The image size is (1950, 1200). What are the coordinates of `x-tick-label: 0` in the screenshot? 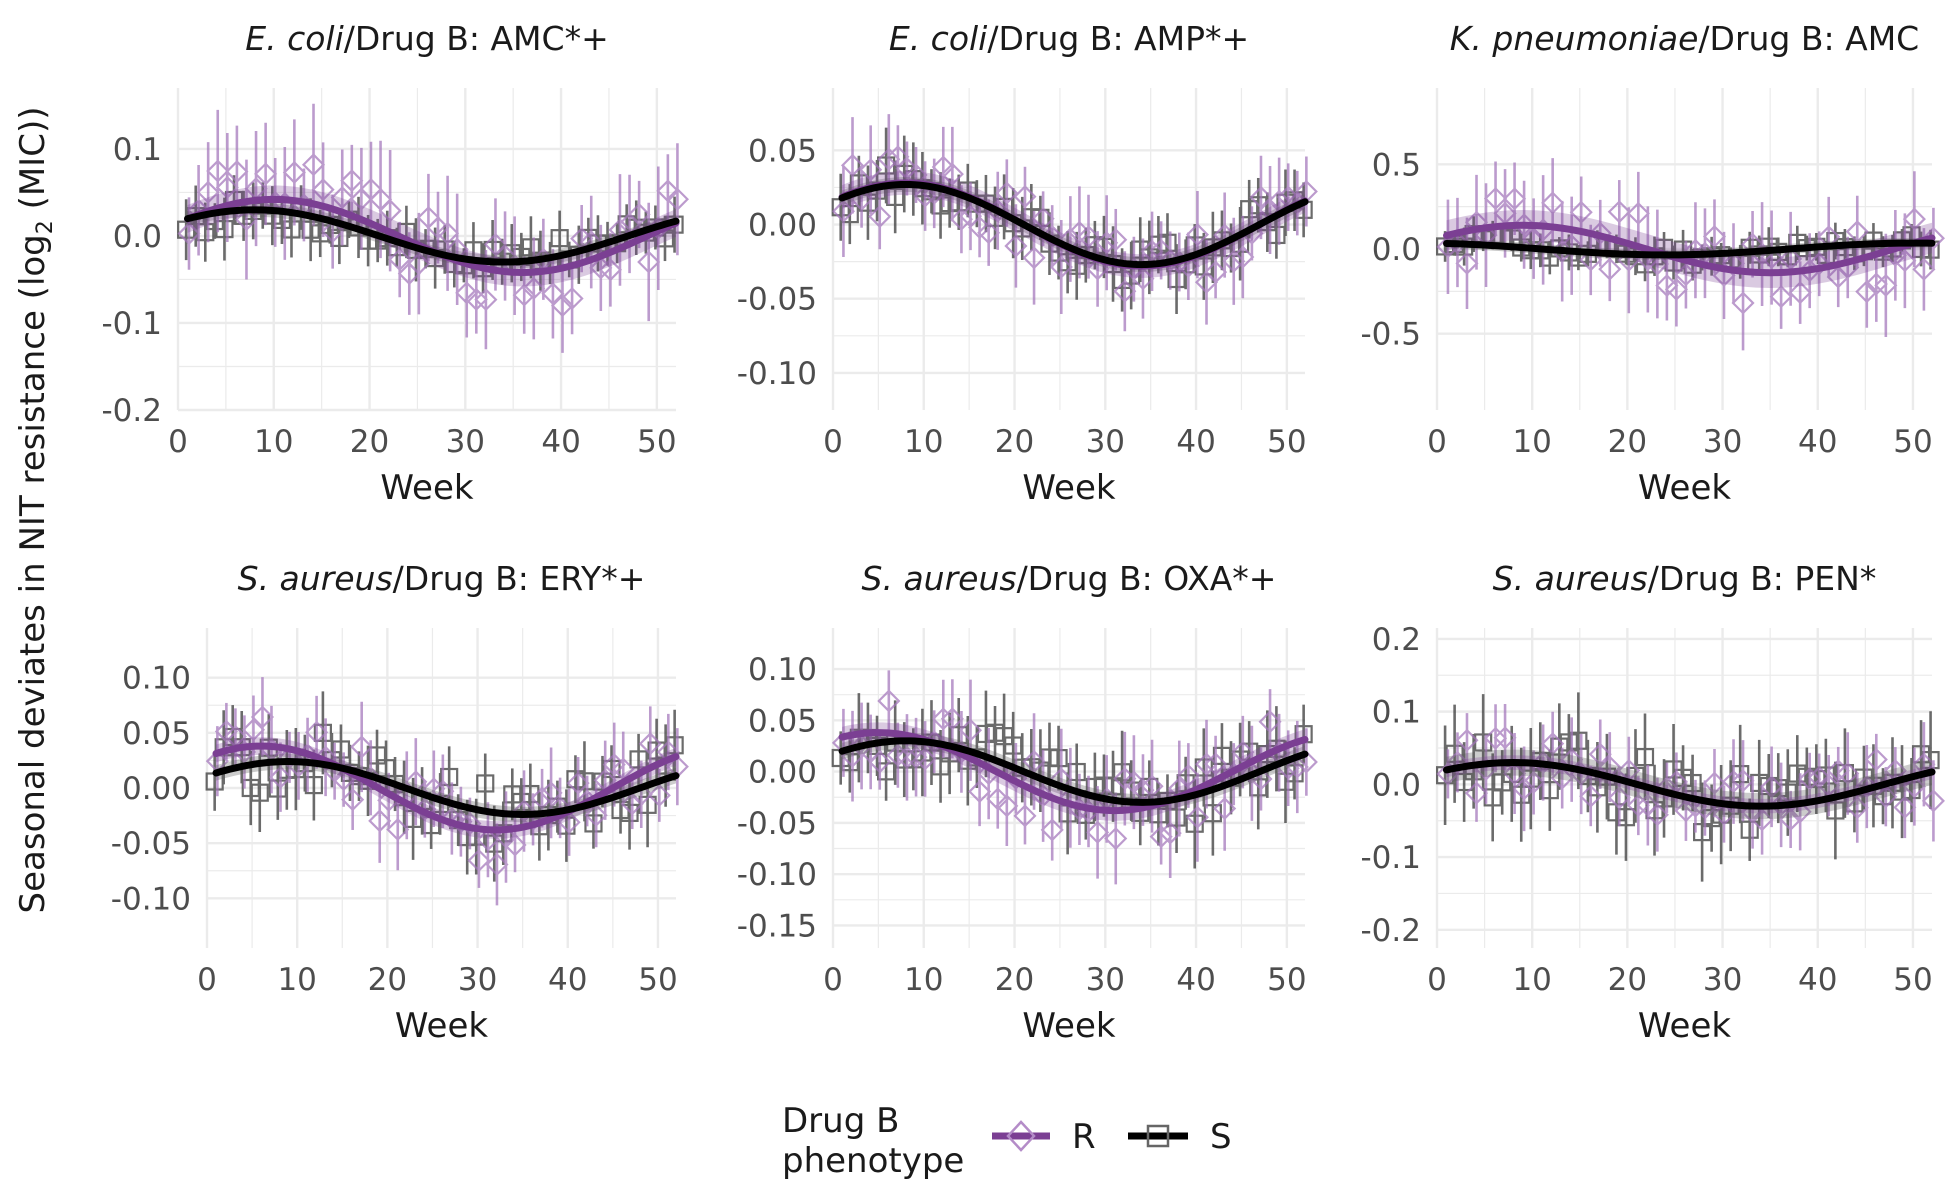 It's located at (833, 442).